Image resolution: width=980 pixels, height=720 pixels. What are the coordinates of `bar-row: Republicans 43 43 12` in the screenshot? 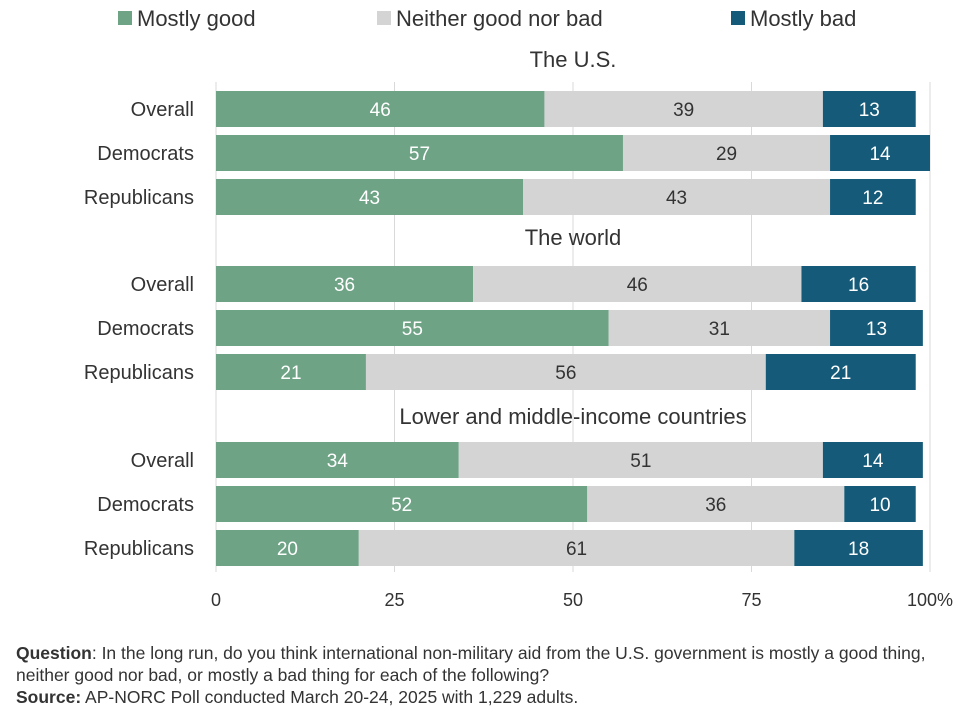 It's located at (500, 197).